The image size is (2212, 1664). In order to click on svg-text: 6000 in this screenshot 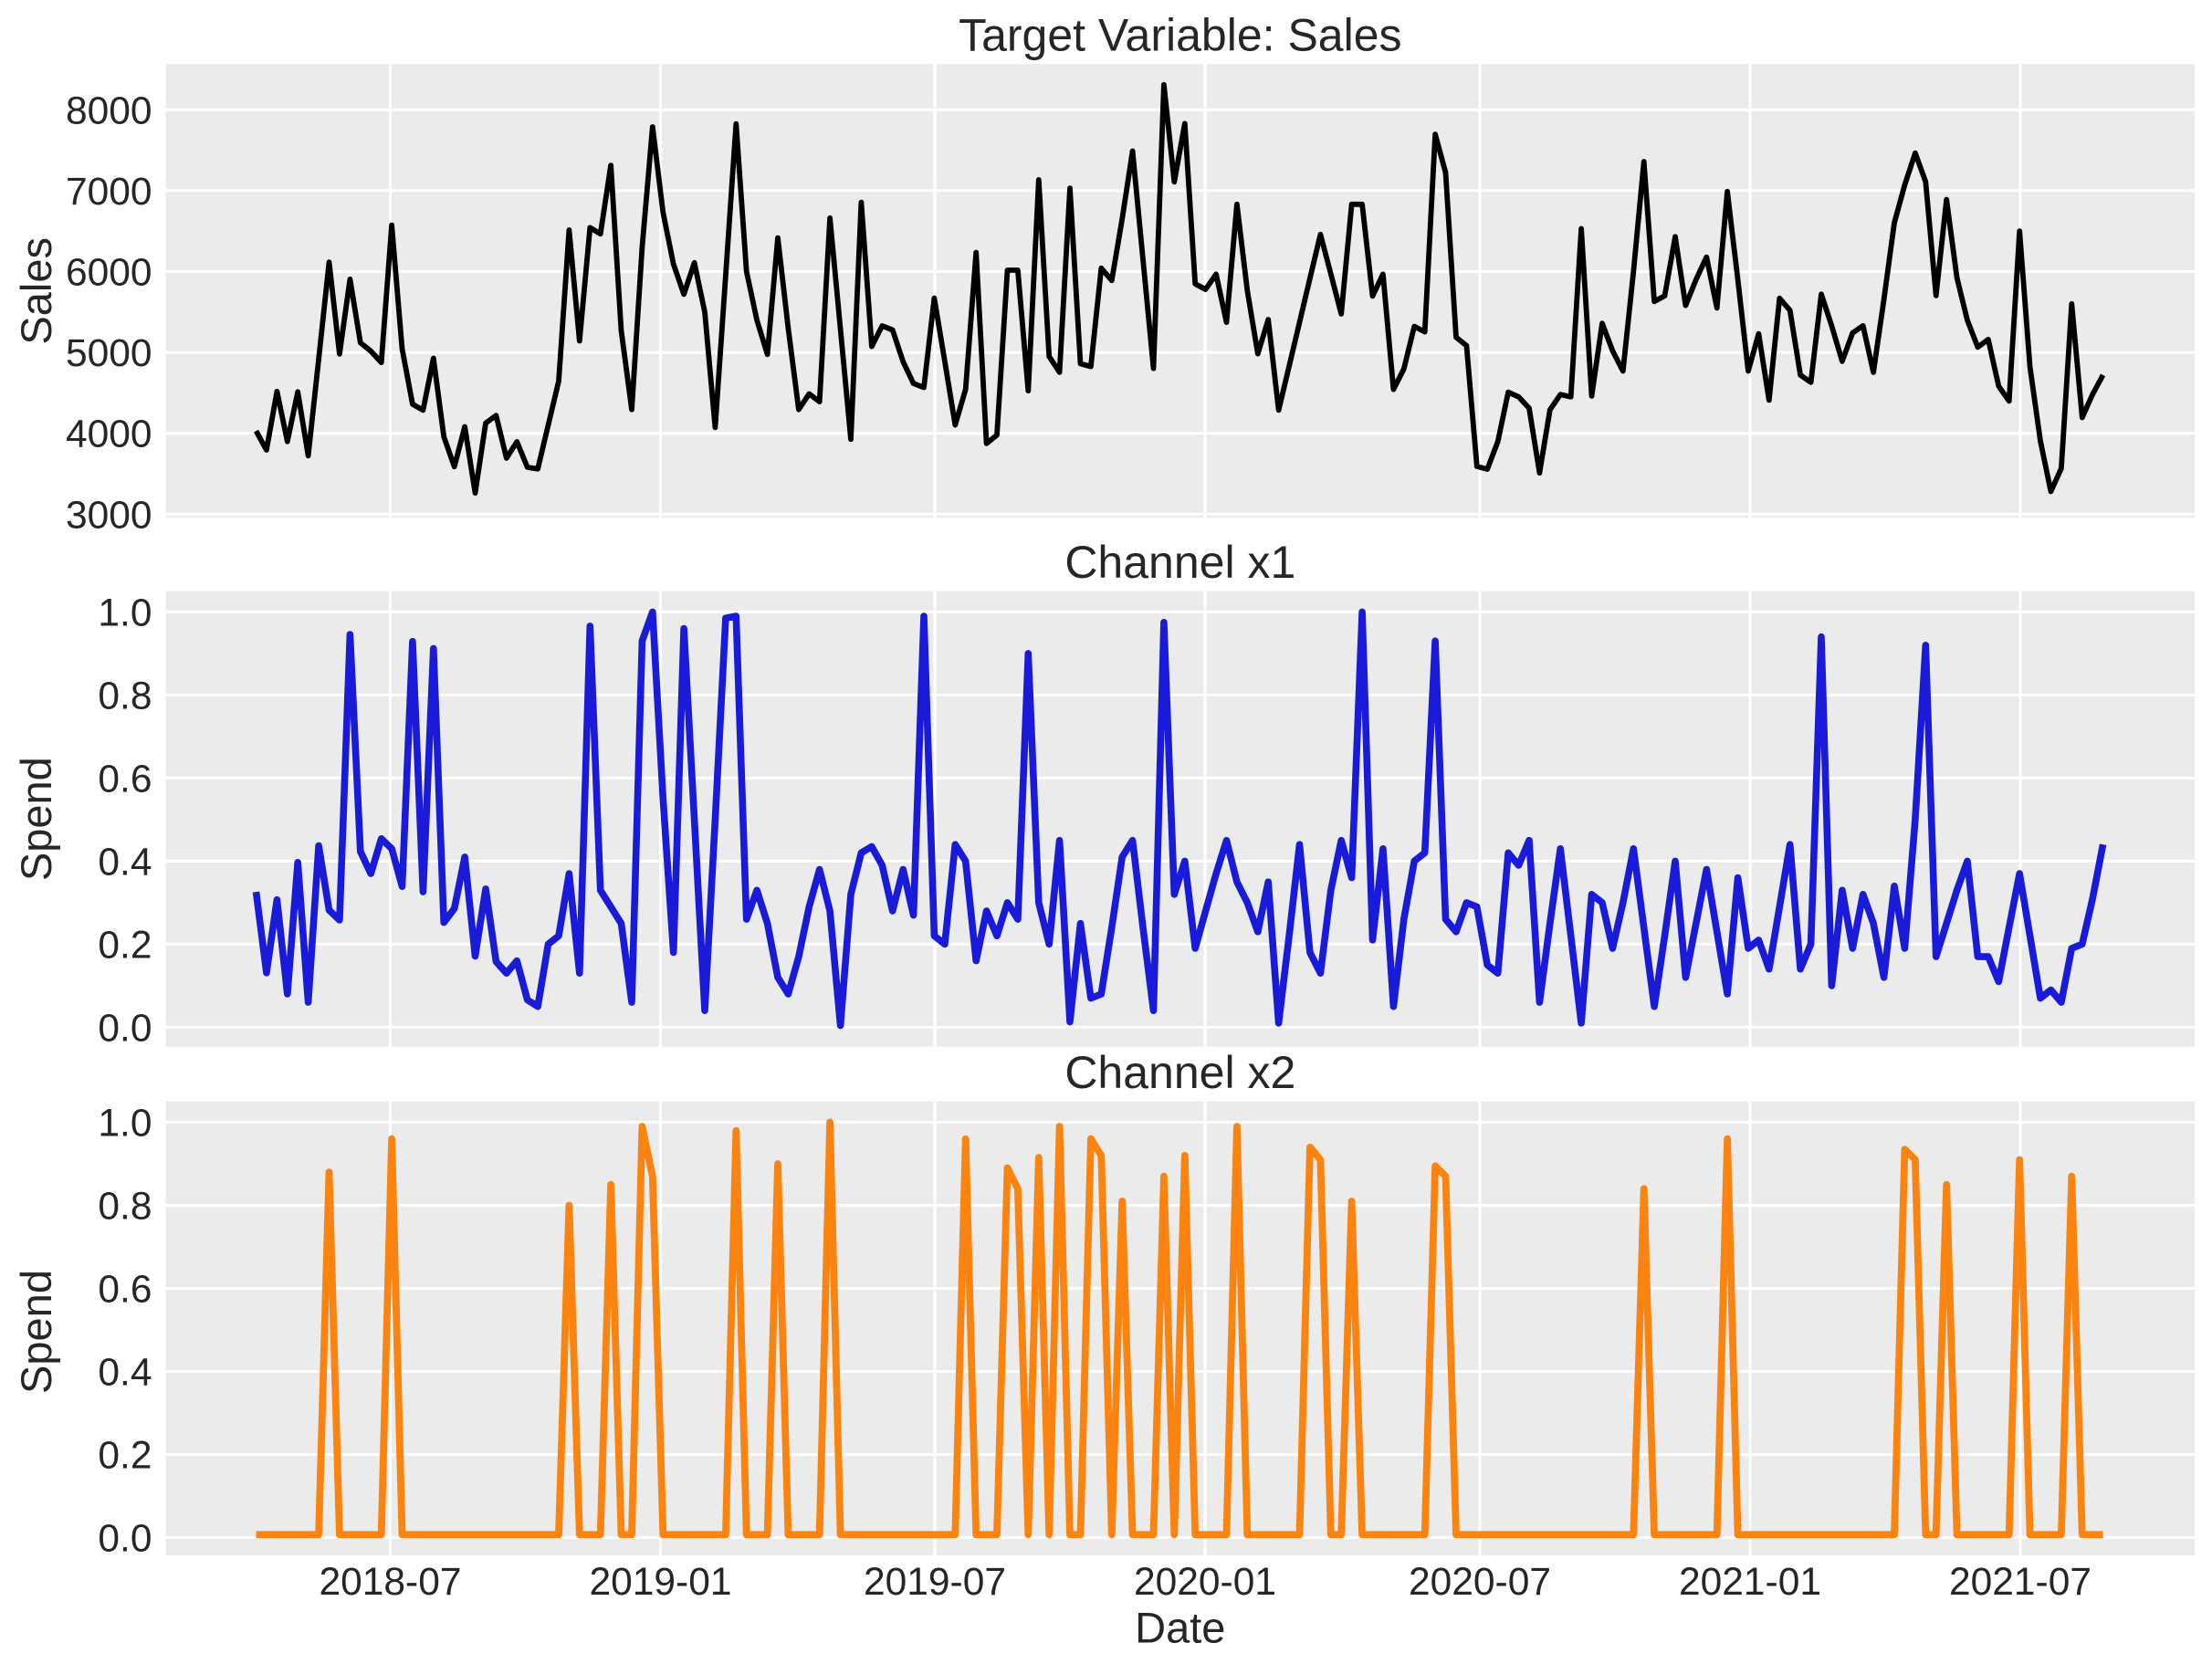, I will do `click(109, 273)`.